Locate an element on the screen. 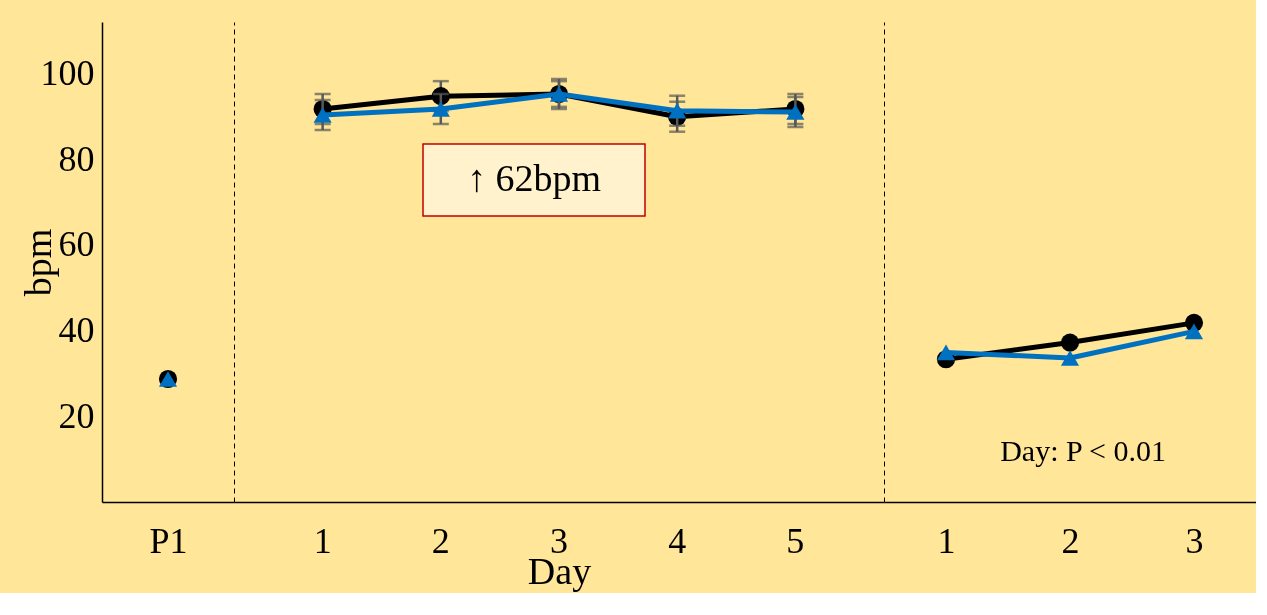 This screenshot has width=1267, height=615. y-tick-label: 100 is located at coordinates (67, 72).